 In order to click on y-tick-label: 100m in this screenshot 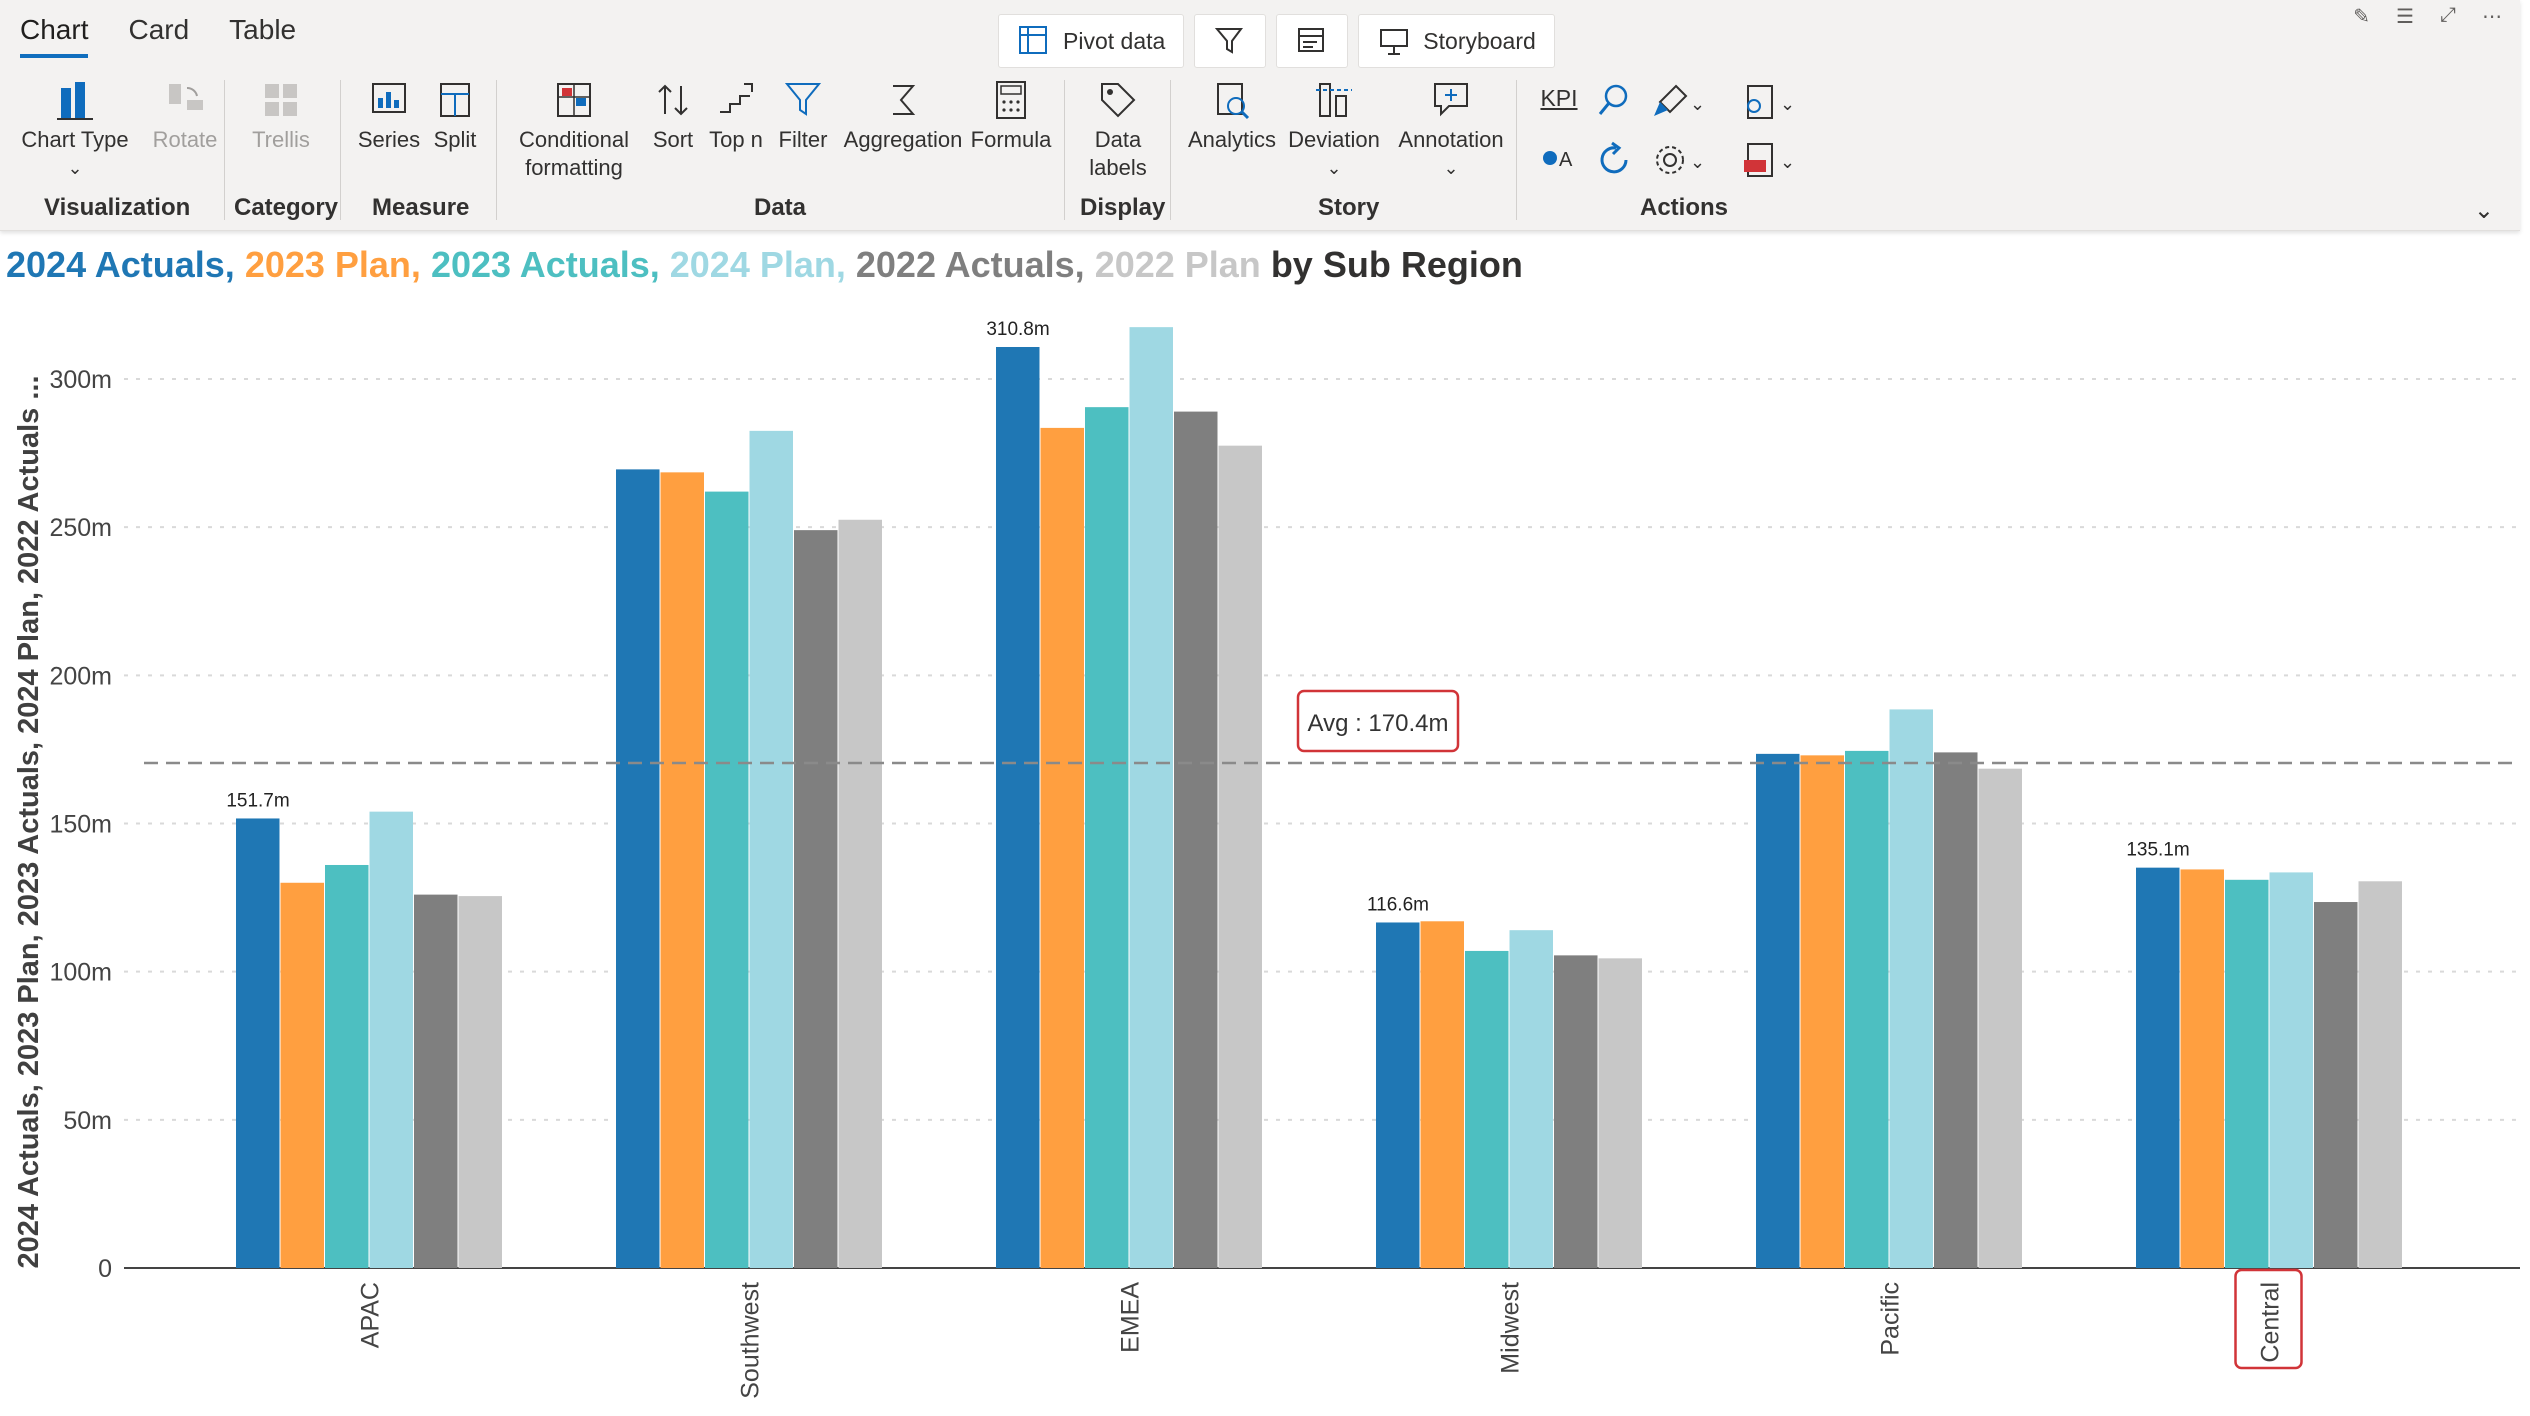, I will do `click(80, 973)`.